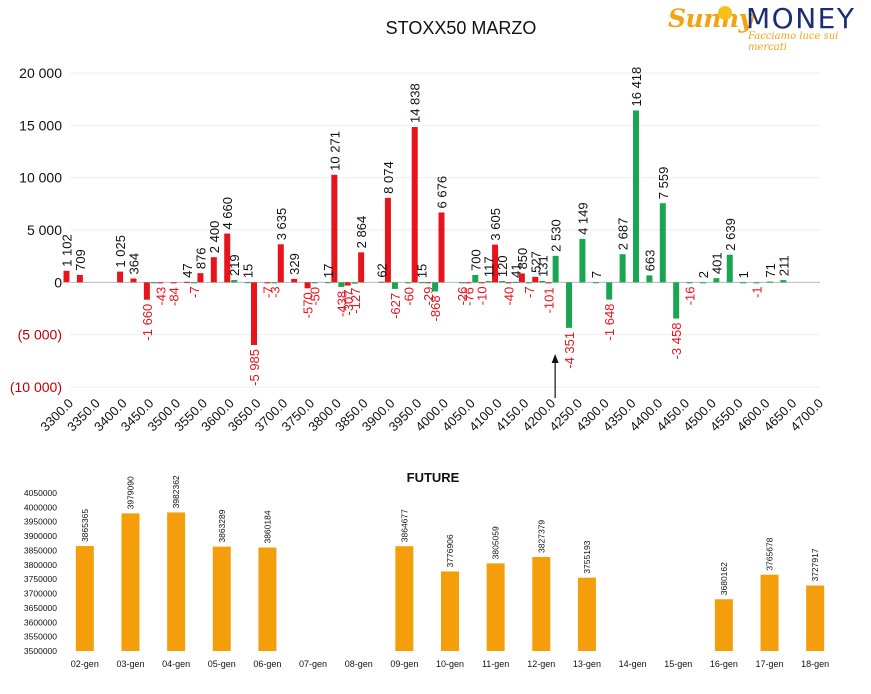  I want to click on future-value-label: 3865365, so click(85, 525).